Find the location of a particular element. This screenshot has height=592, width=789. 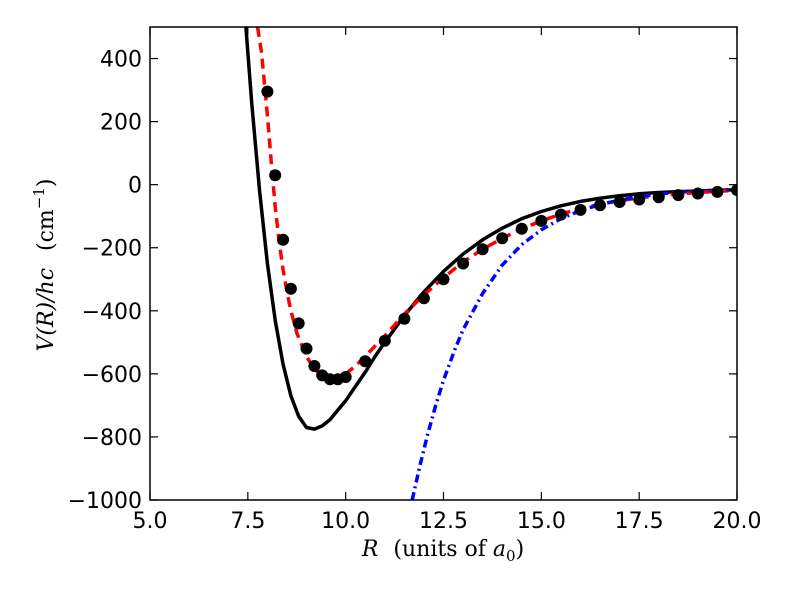

y-tick-label: 200 is located at coordinates (121, 123).